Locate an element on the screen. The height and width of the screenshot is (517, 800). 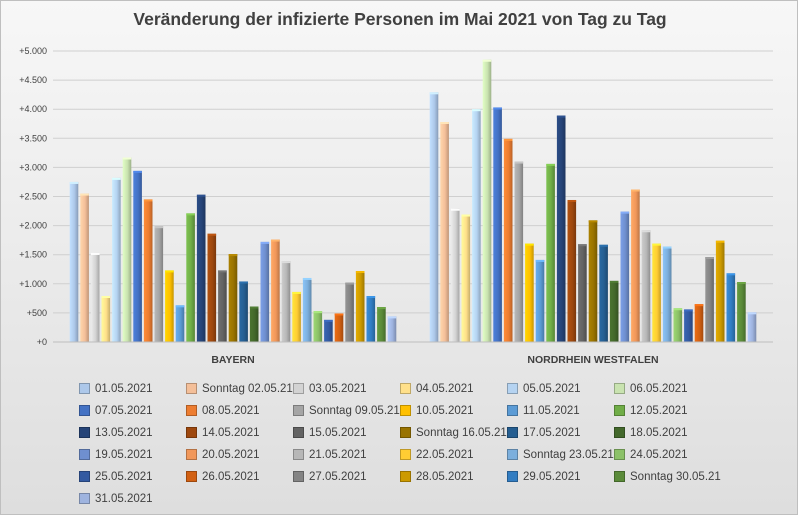
legend-label: 04.05.2021 is located at coordinates (445, 388).